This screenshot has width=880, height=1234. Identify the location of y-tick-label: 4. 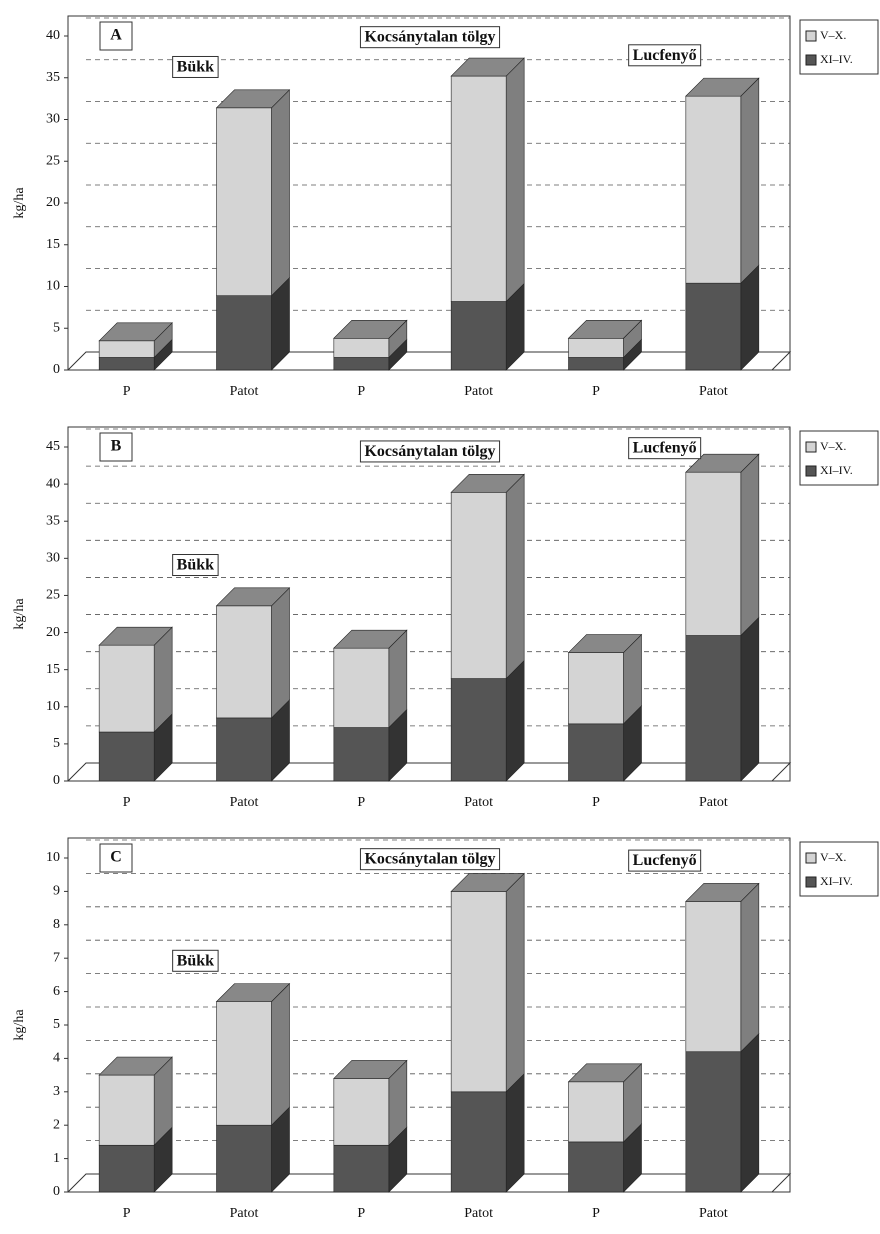
(56, 1058).